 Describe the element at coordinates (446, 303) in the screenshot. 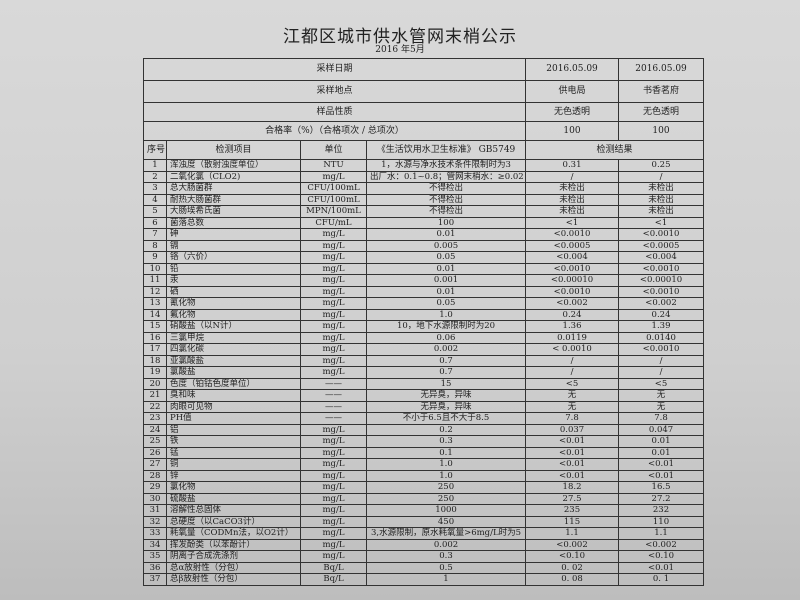

I see `row-standard: 0.05` at that location.